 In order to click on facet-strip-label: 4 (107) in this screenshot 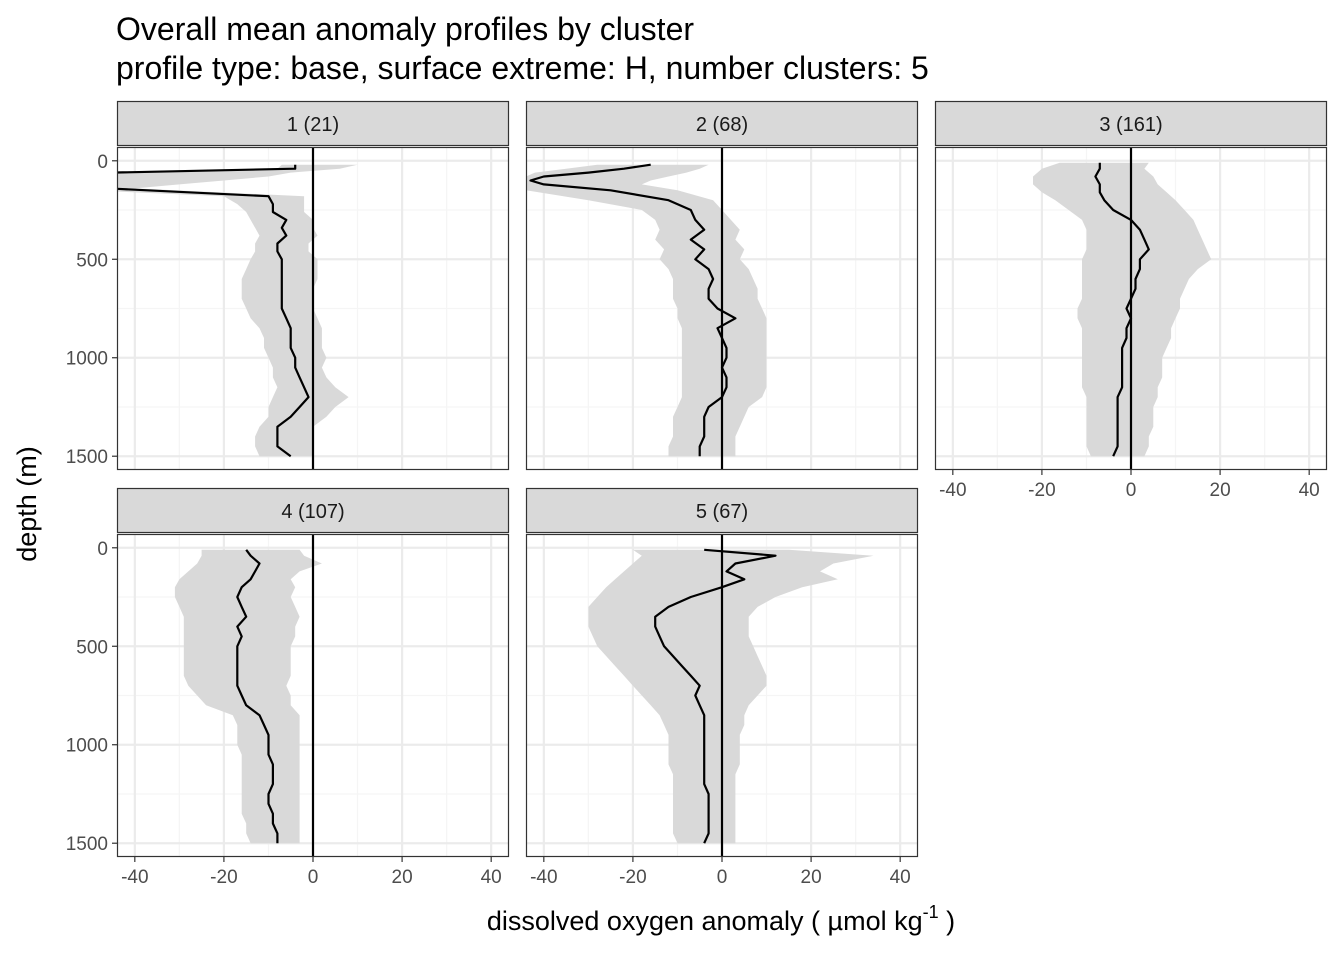, I will do `click(312, 512)`.